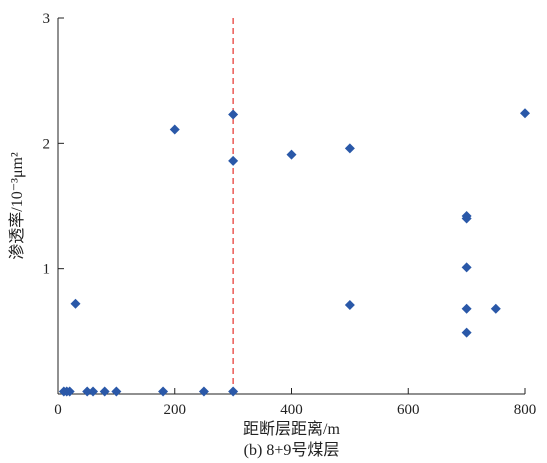 Image resolution: width=547 pixels, height=463 pixels. I want to click on y-tick-label-2: 3, so click(47, 19).